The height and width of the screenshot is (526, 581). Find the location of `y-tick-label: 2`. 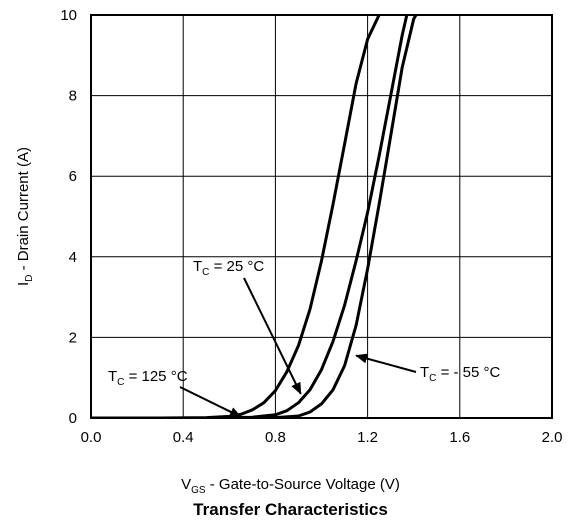

y-tick-label: 2 is located at coordinates (73, 337).